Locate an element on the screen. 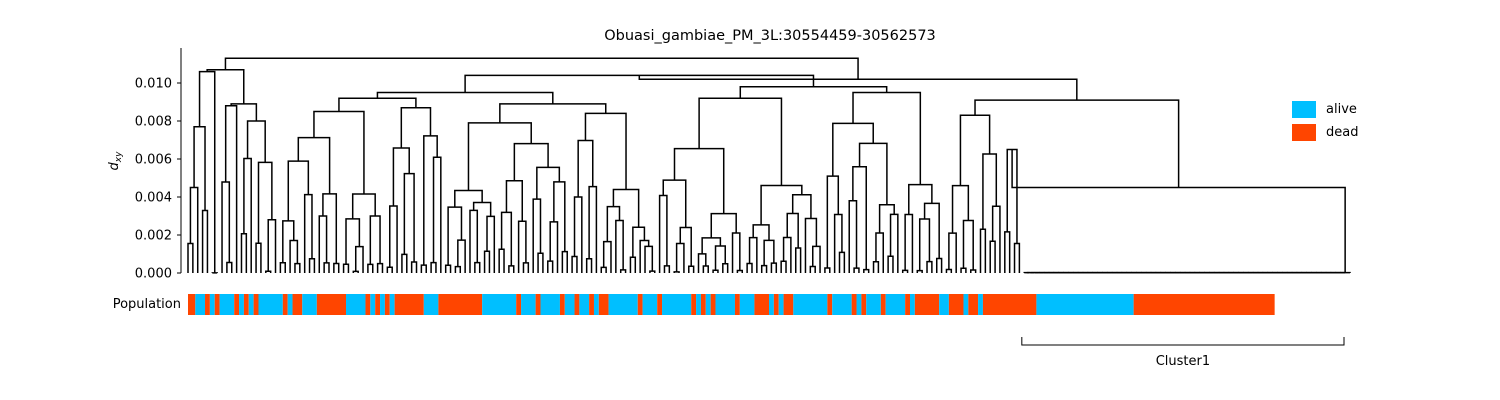  y-tick-label: 0.000 is located at coordinates (153, 274).